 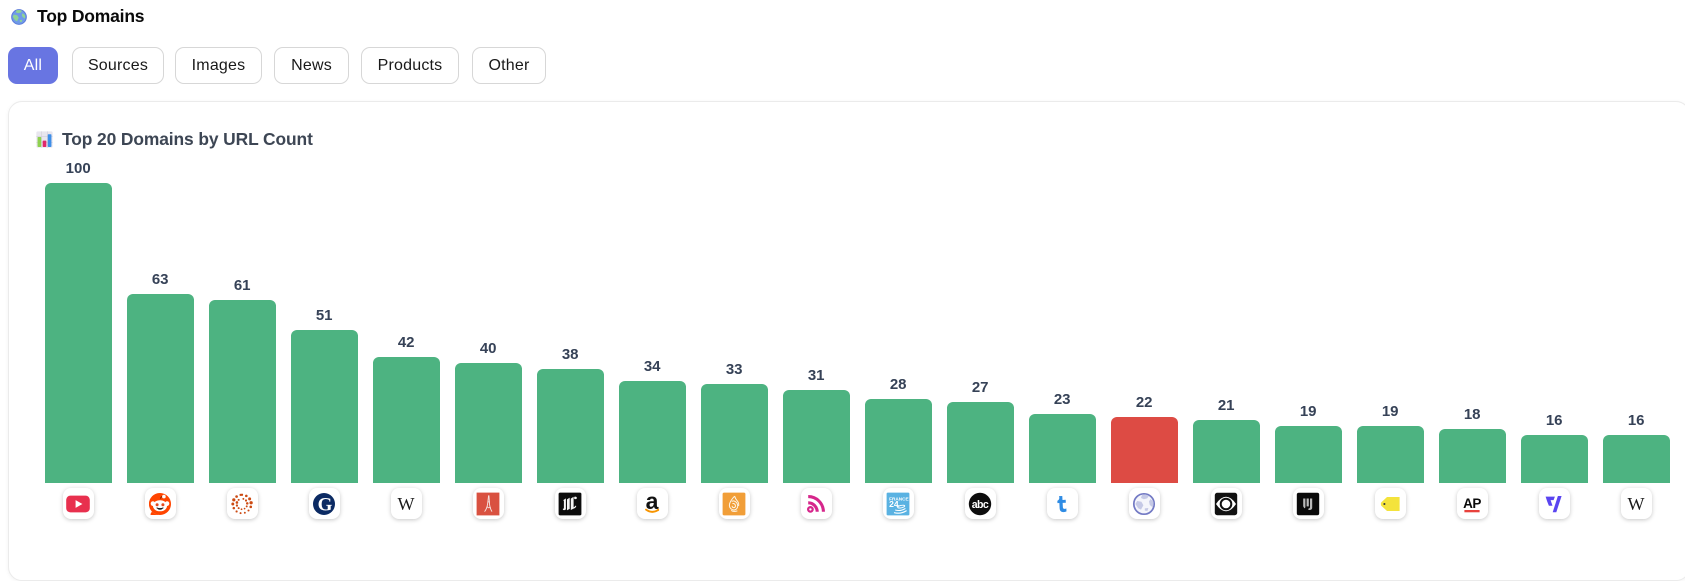 What do you see at coordinates (325, 504) in the screenshot?
I see `svg-text: G` at bounding box center [325, 504].